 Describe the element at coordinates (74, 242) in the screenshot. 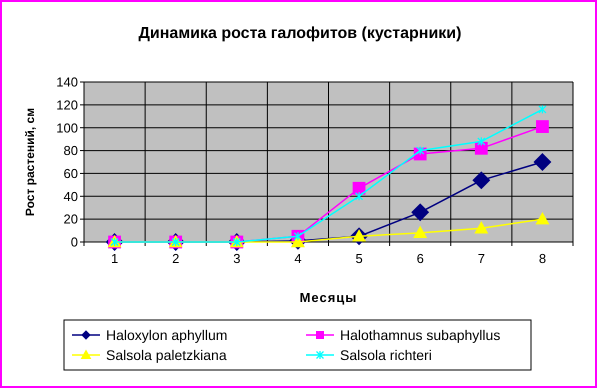

I see `y-tick-label: 0` at that location.